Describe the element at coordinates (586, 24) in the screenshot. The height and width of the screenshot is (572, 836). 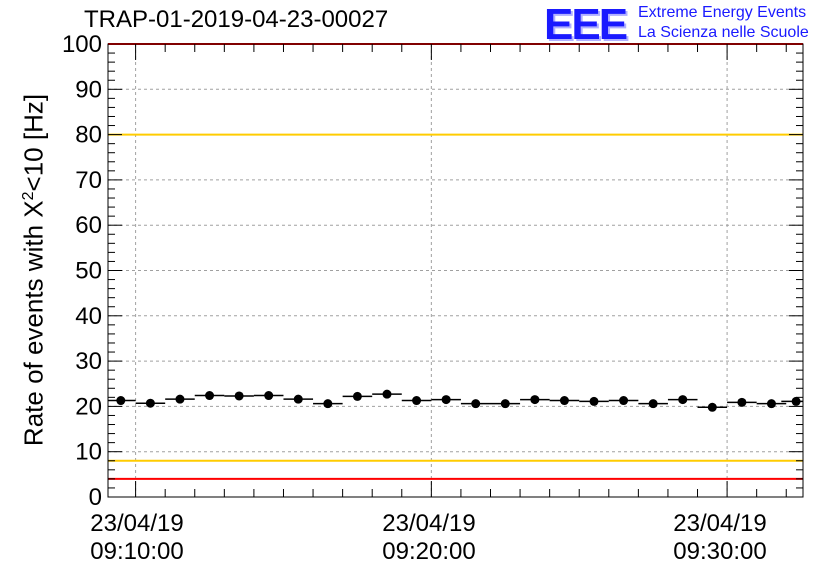
I see `eee-logo-mark: EEE` at that location.